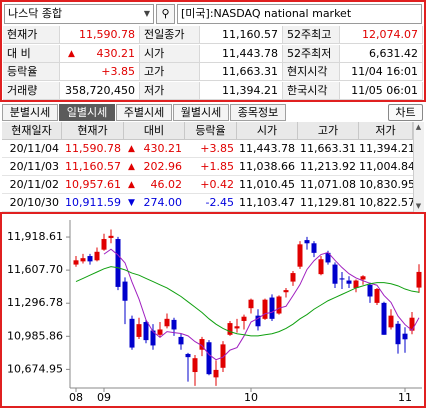 Image resolution: width=426 pixels, height=408 pixels. I want to click on x-tick-label: 08, so click(76, 397).